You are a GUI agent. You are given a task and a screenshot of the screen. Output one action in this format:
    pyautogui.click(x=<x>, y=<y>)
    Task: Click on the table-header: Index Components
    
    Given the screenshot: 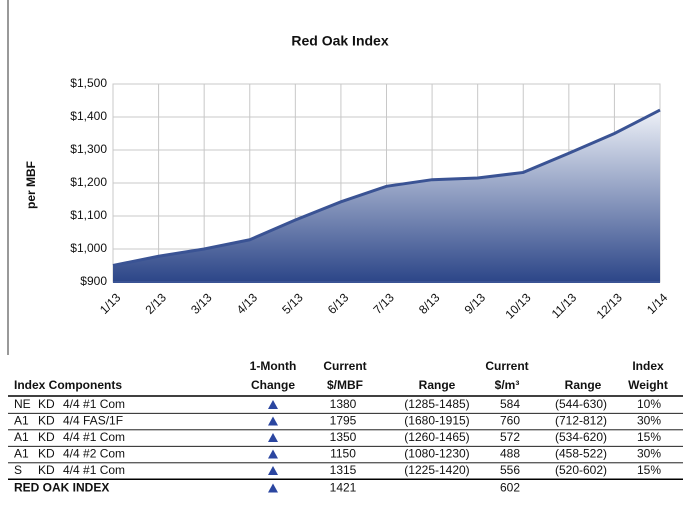 What is the action you would take?
    pyautogui.click(x=68, y=385)
    